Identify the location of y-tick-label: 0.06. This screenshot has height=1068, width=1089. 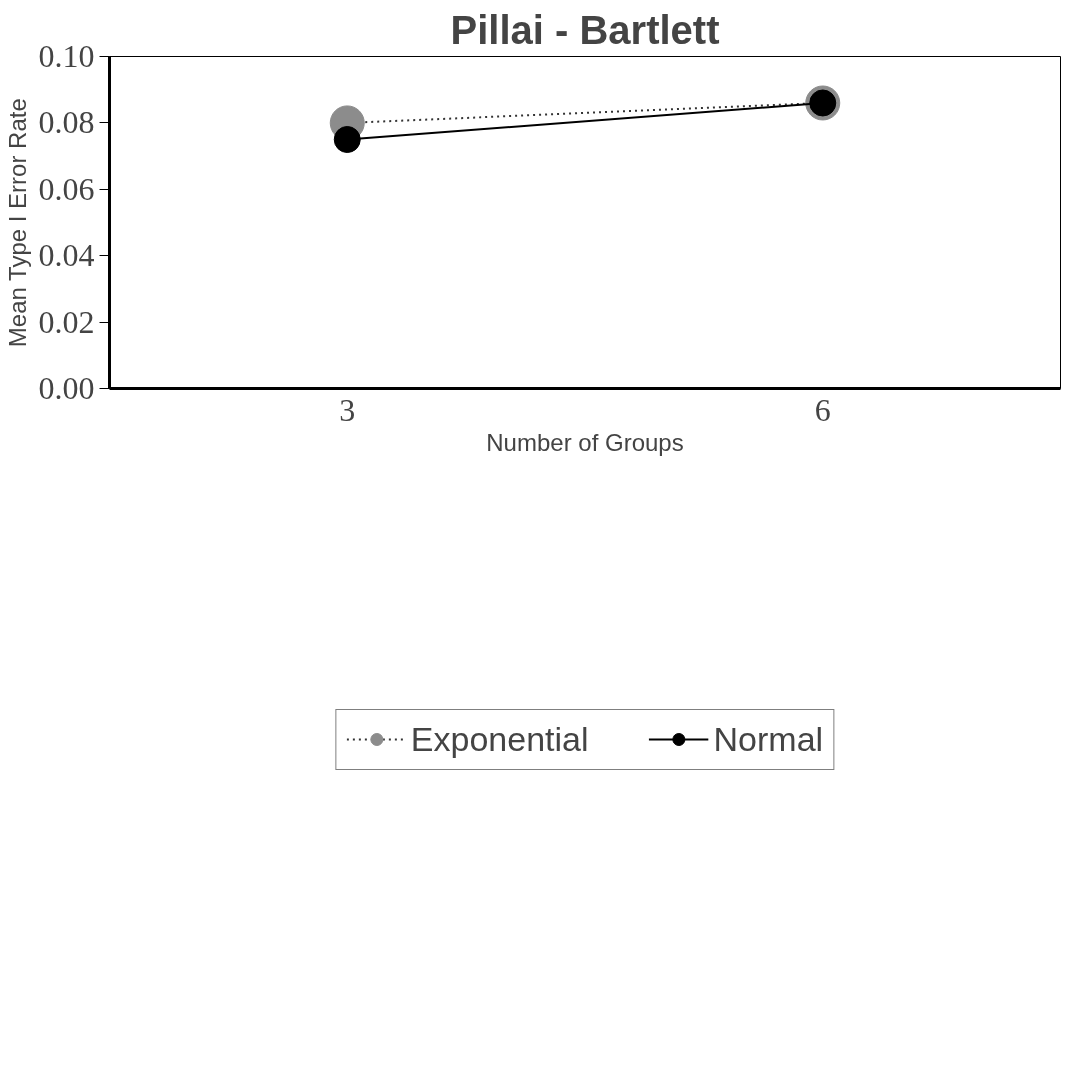
(66, 188).